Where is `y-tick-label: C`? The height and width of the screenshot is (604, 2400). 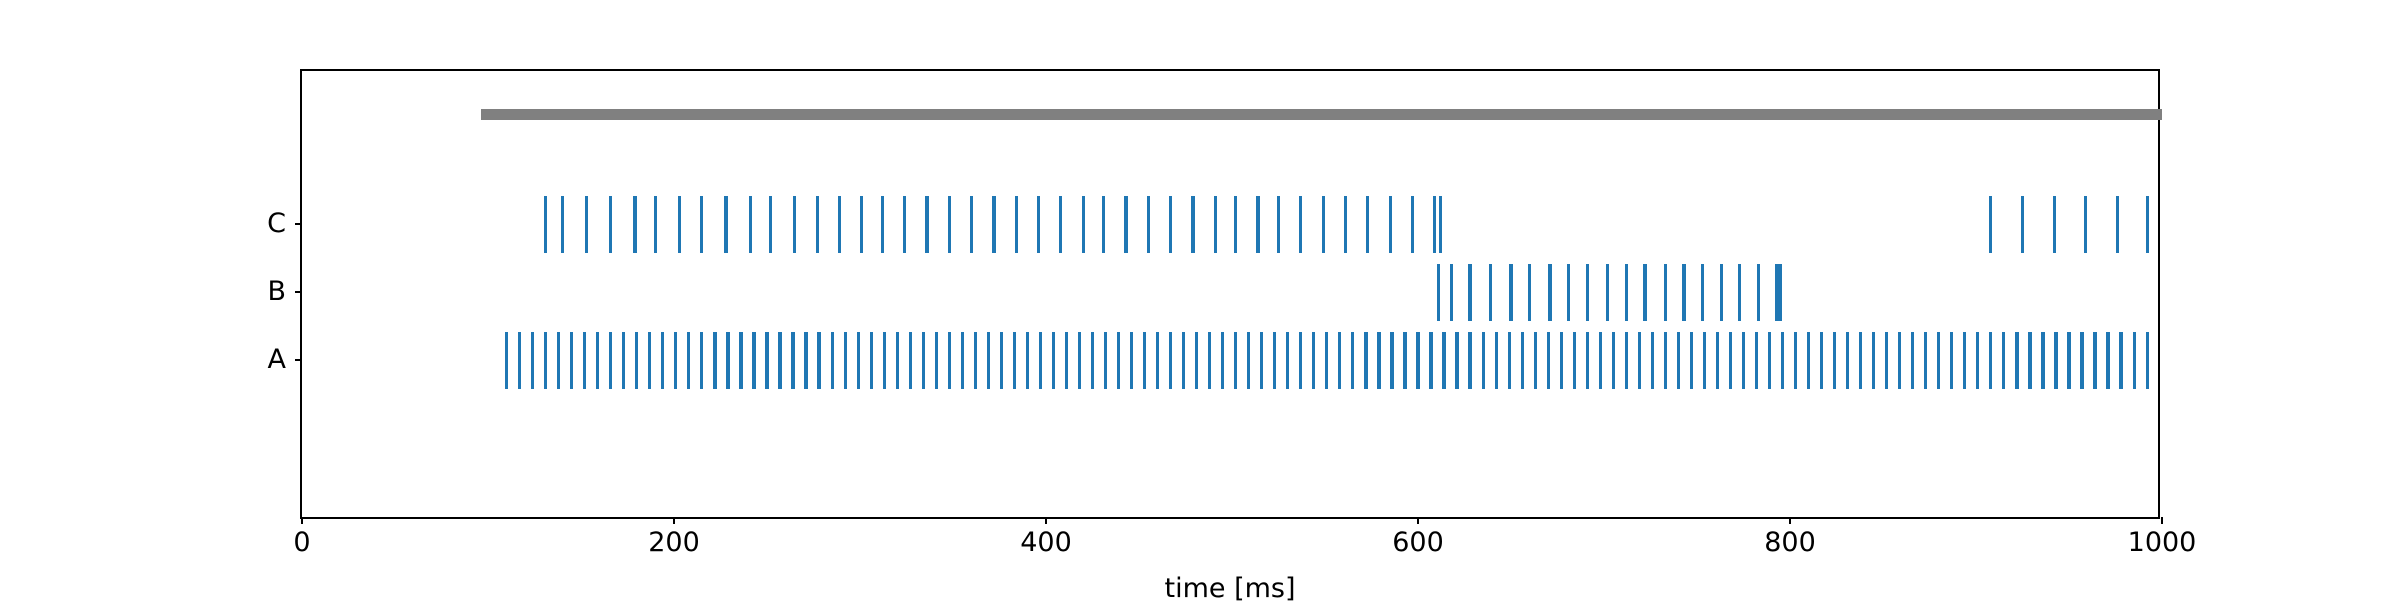 y-tick-label: C is located at coordinates (276, 223).